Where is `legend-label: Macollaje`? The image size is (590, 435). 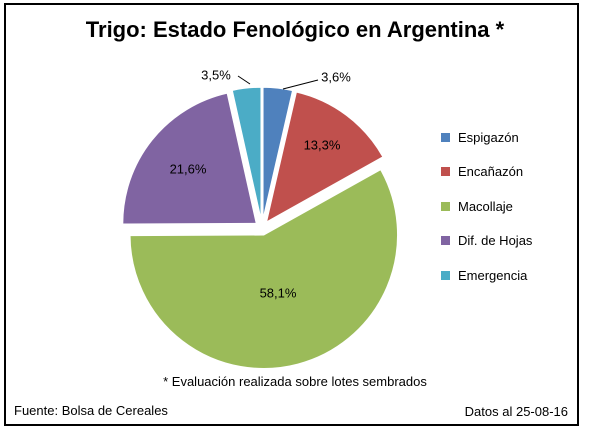
legend-label: Macollaje is located at coordinates (485, 206).